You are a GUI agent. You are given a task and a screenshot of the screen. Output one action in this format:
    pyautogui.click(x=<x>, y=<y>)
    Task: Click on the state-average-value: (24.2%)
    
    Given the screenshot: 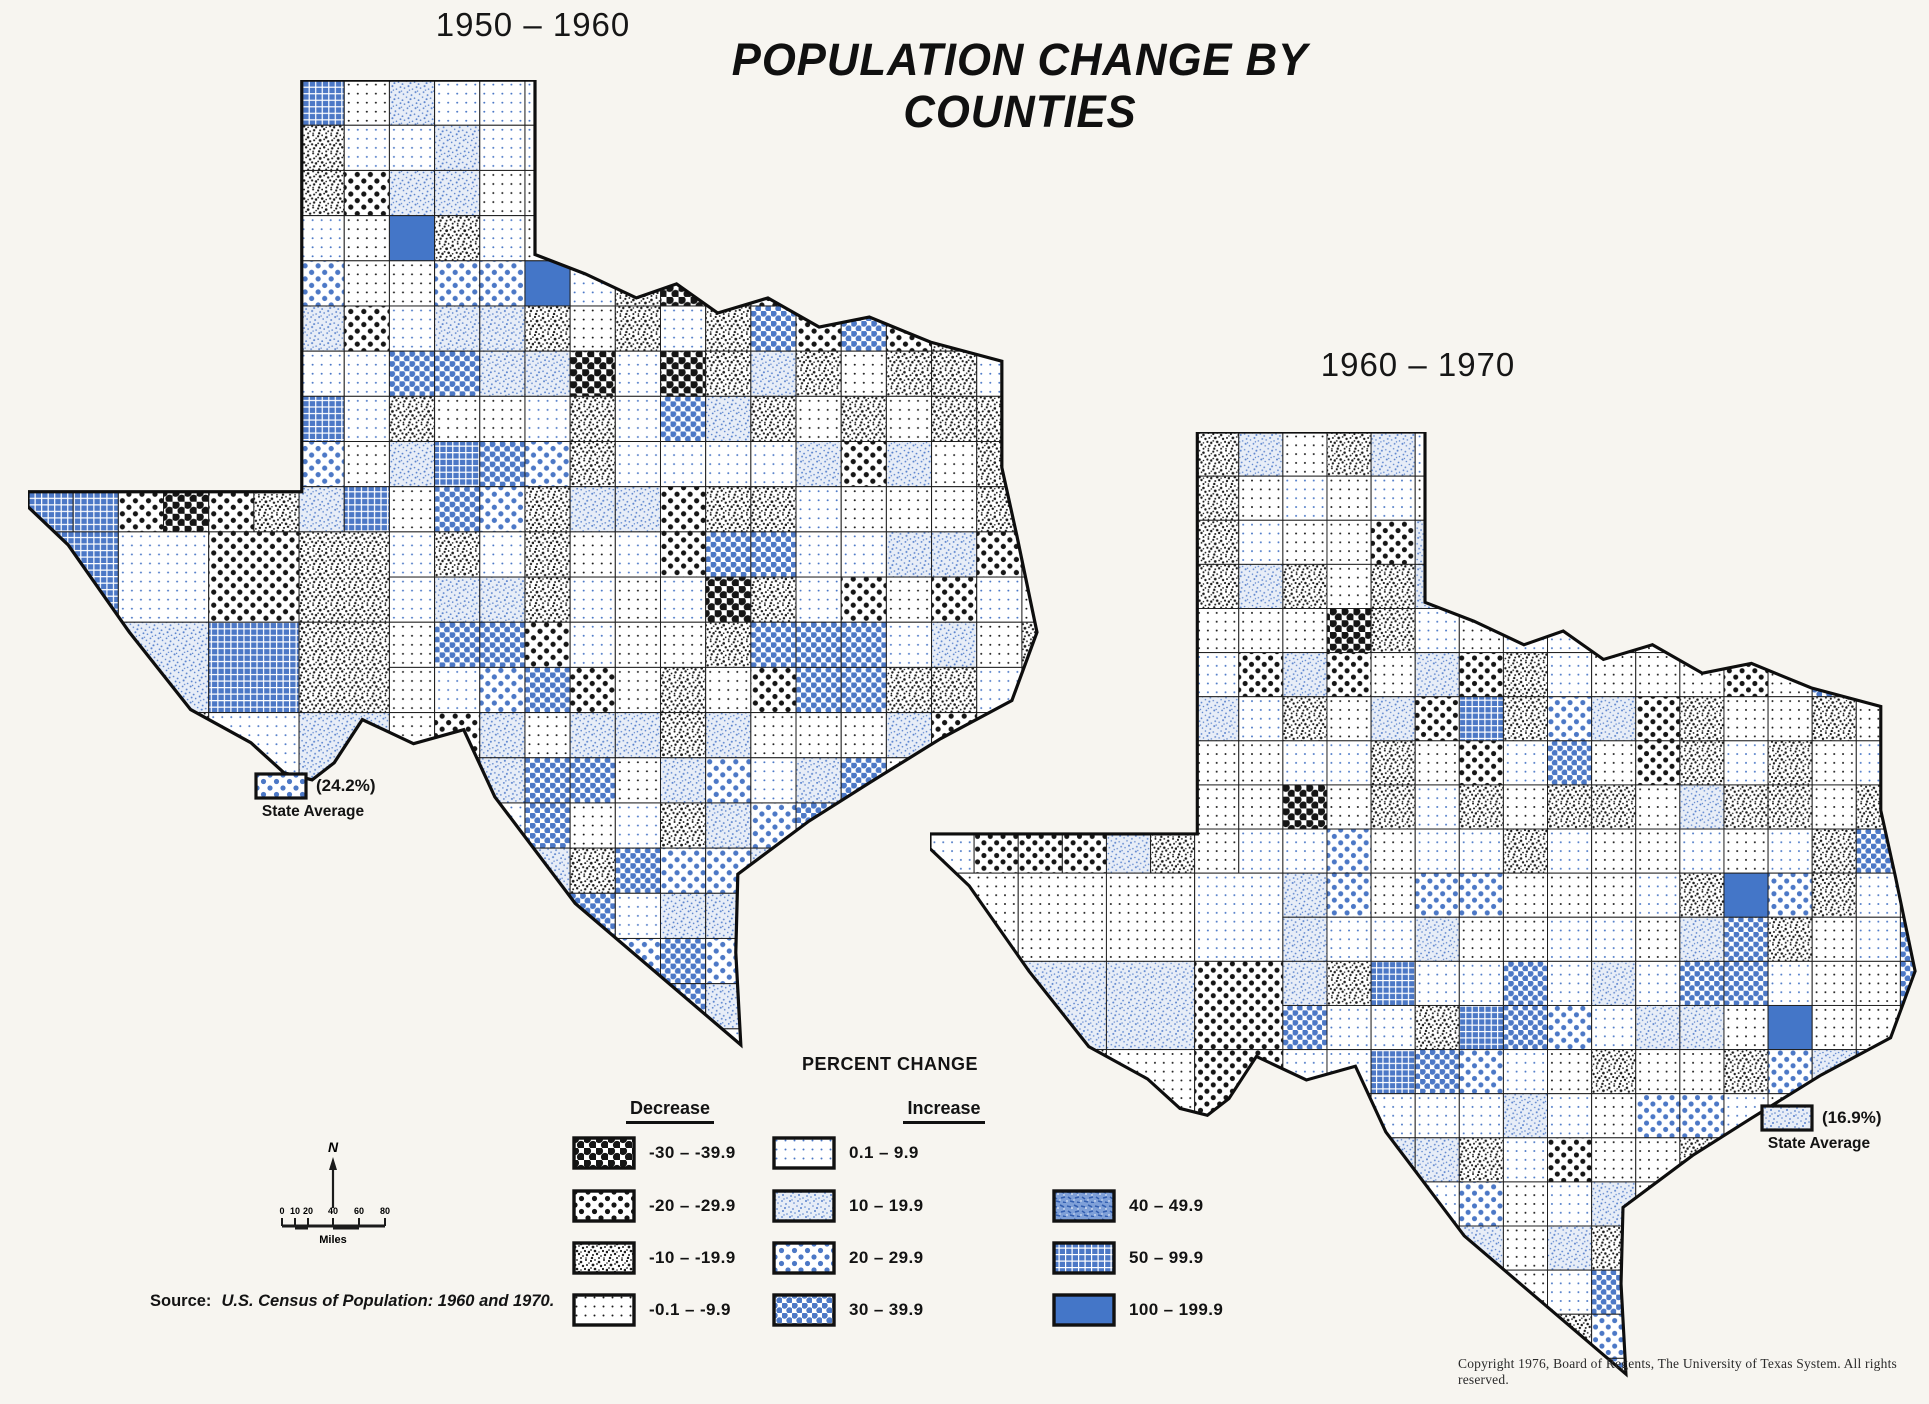 What is the action you would take?
    pyautogui.click(x=346, y=785)
    